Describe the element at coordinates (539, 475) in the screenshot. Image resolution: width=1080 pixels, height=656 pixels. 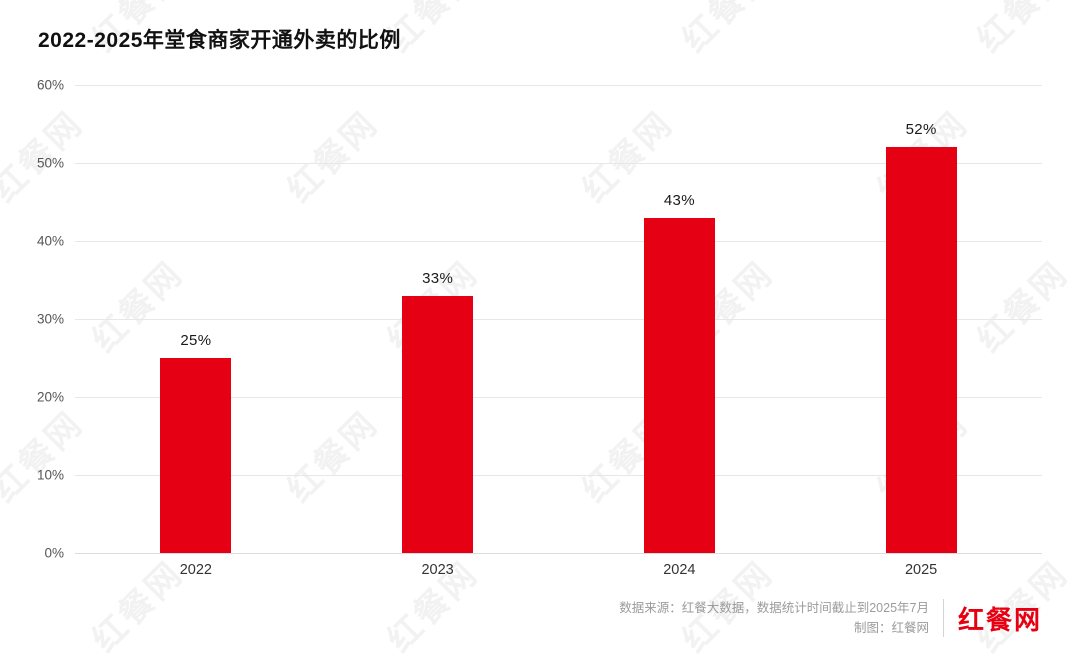
I see `gridline: 10%` at that location.